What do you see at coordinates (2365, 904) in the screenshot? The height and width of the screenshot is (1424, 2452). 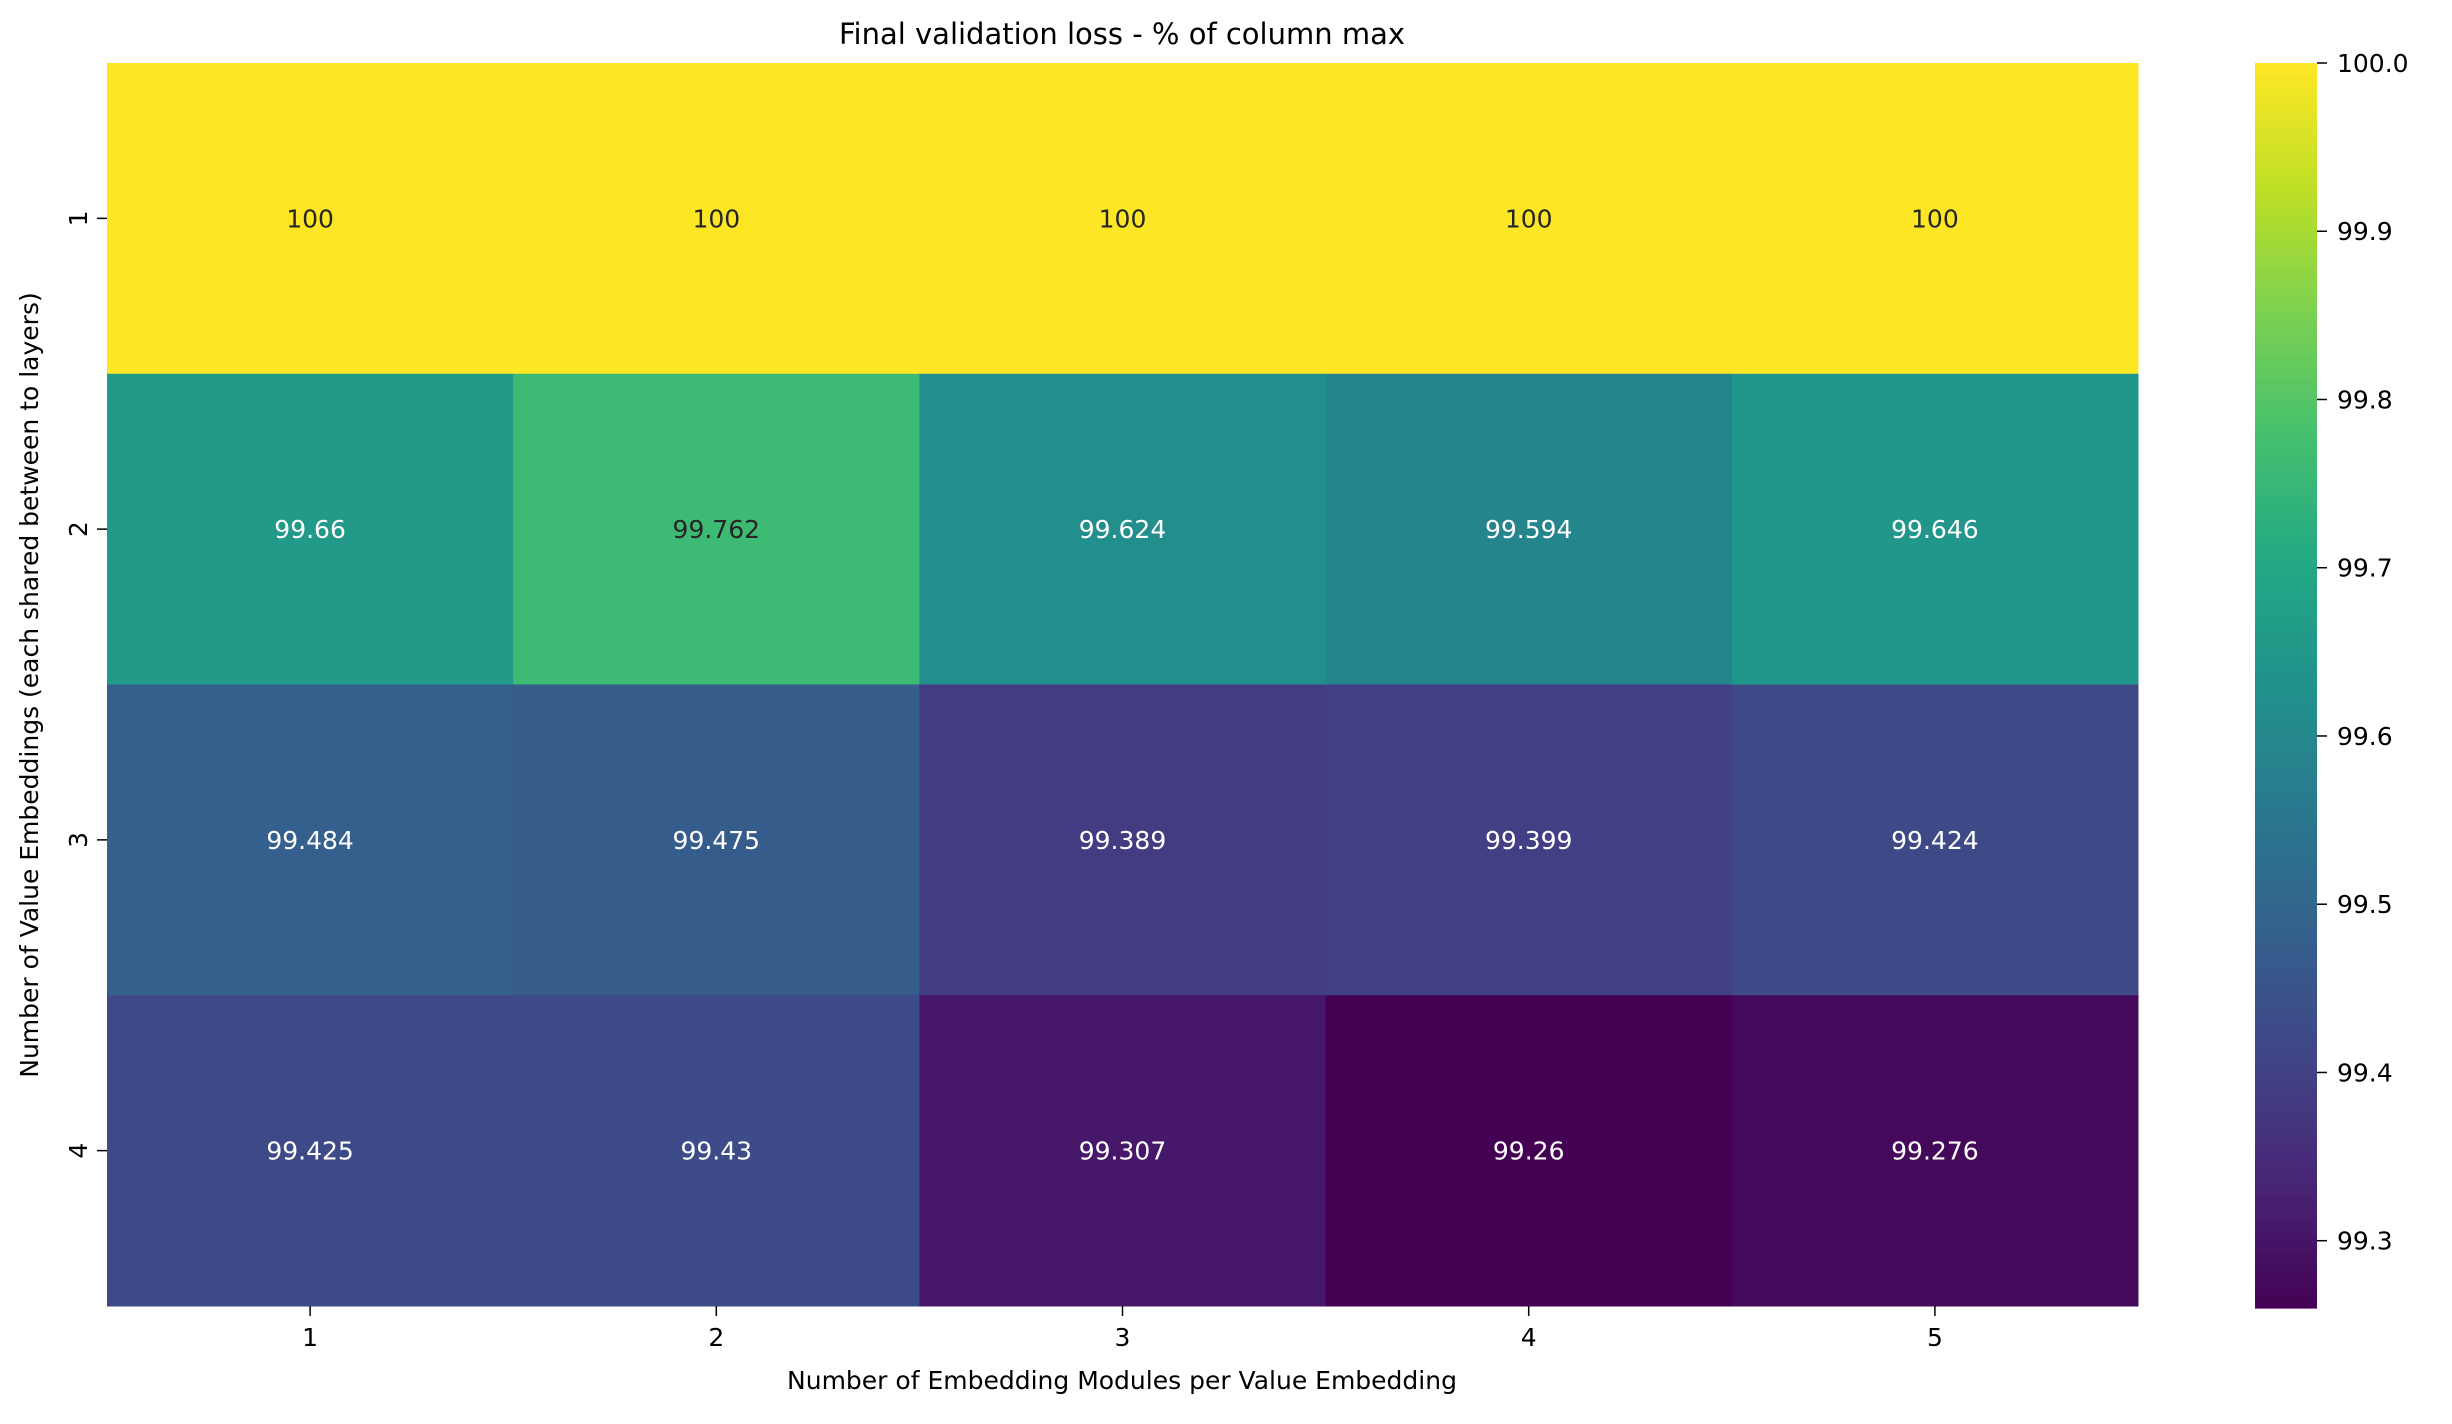 I see `colorbar-tick-label: 99.5` at bounding box center [2365, 904].